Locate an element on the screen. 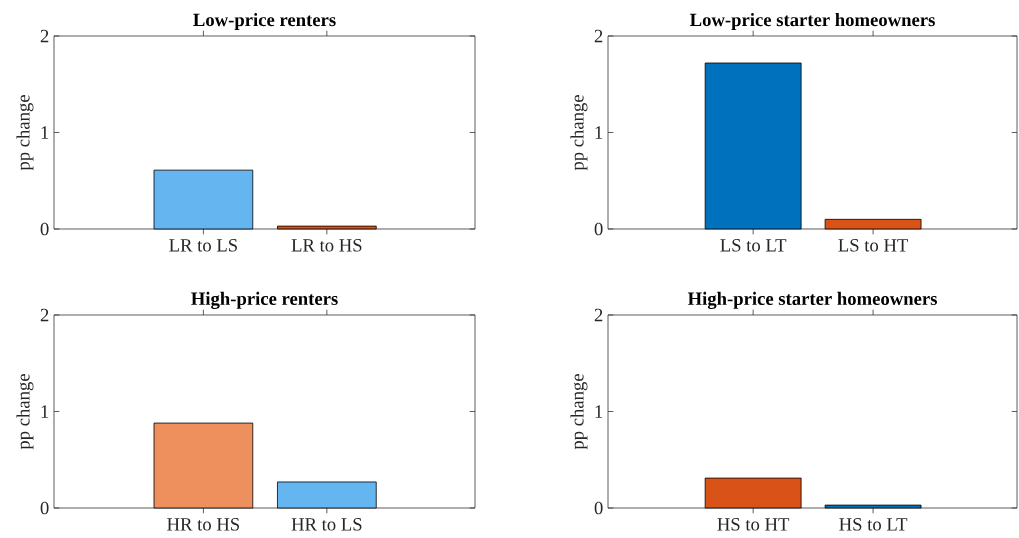  x-tick-label: HS to HT is located at coordinates (753, 524).